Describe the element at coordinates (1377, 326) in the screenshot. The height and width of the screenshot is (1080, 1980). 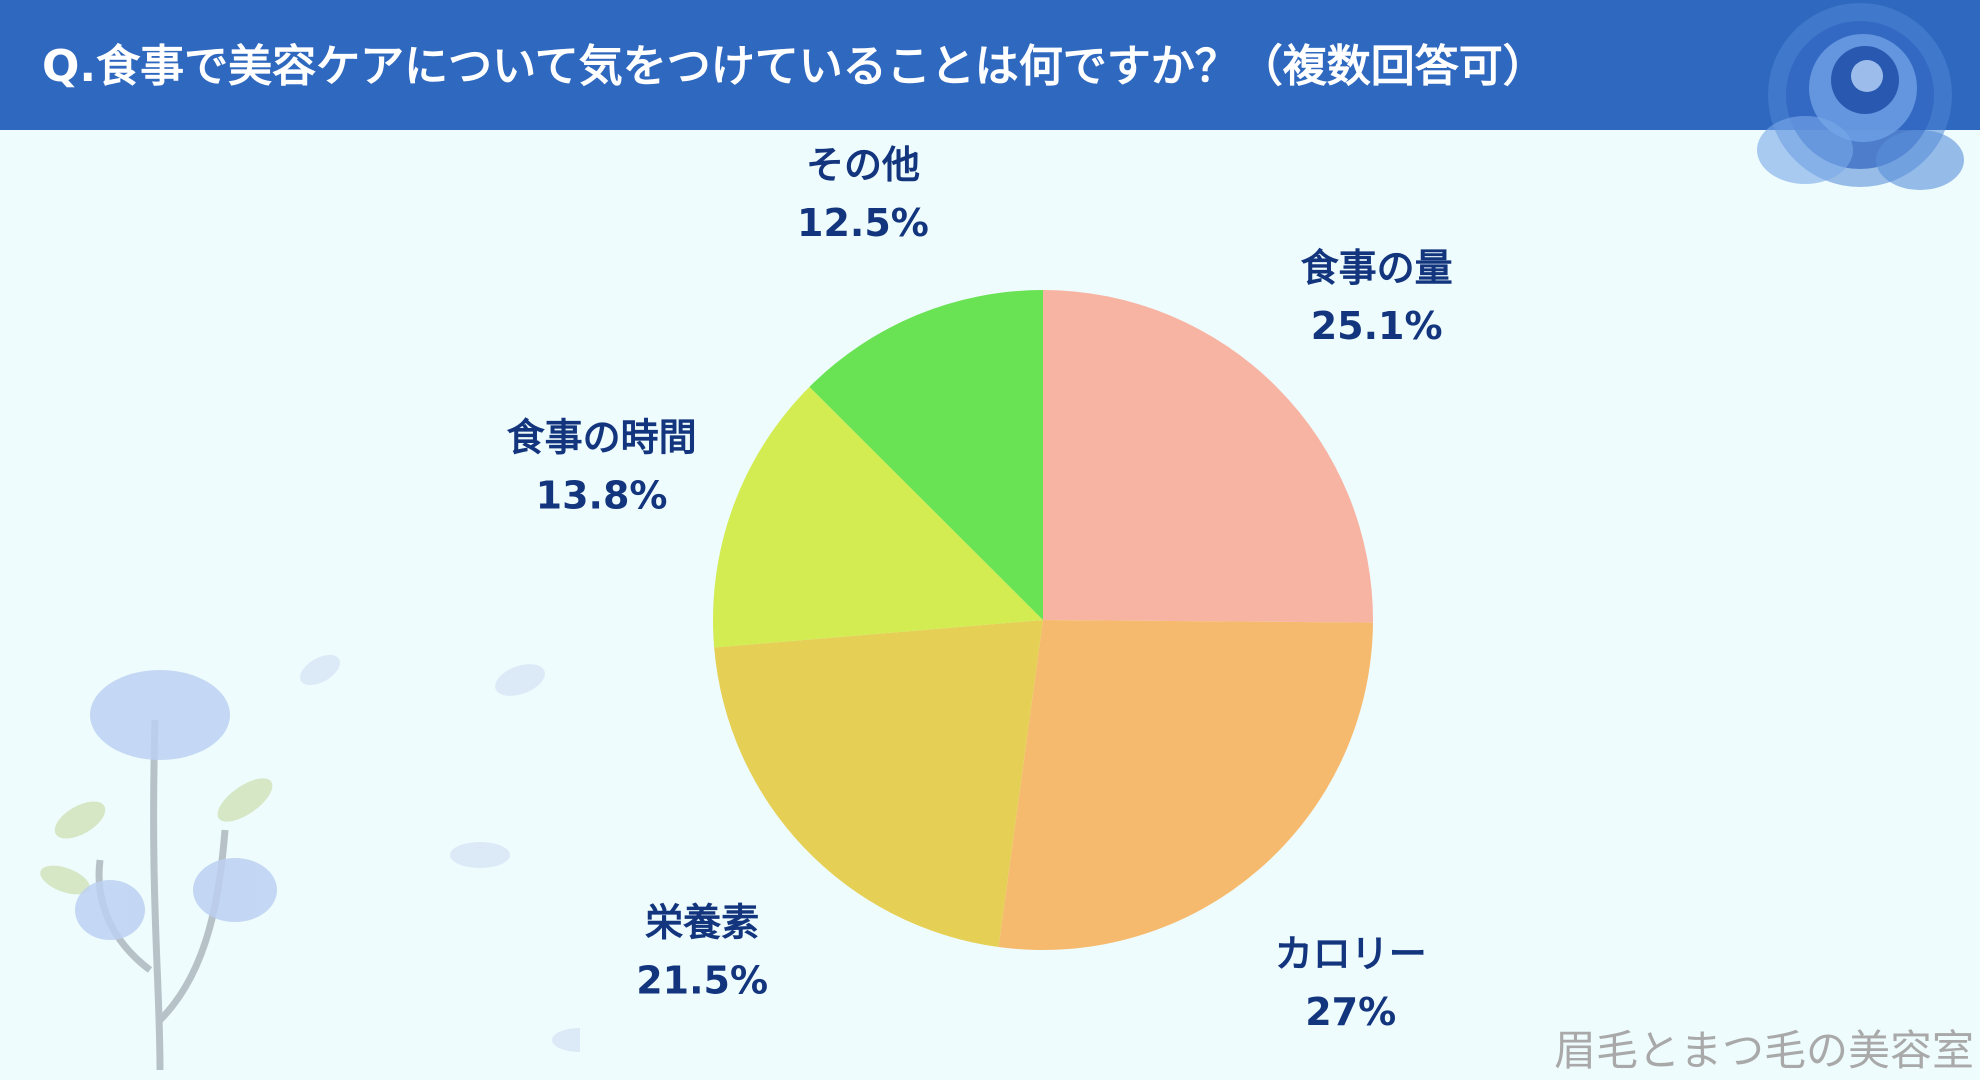
I see `slice-value-label: 25.1%` at that location.